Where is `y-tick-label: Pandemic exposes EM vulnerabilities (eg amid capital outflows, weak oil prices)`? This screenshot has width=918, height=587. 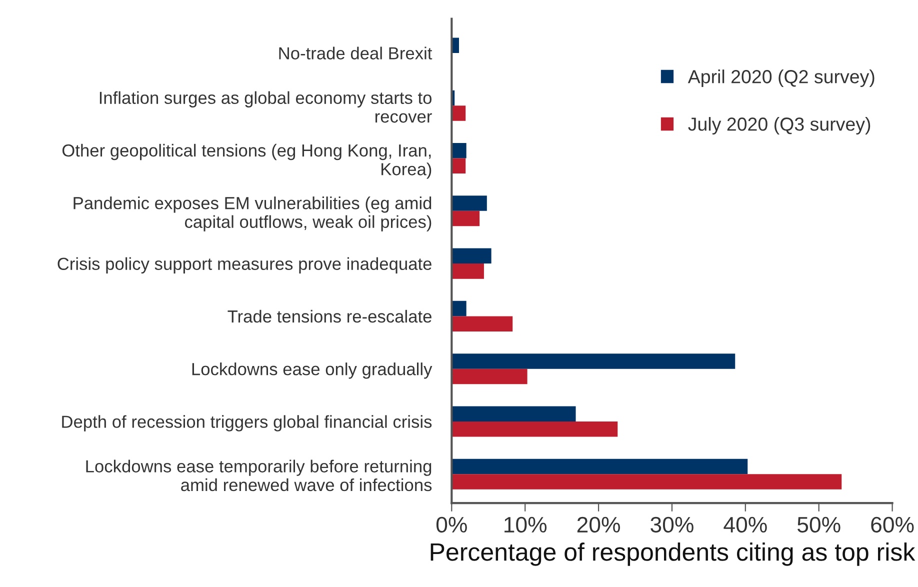
y-tick-label: Pandemic exposes EM vulnerabilities (eg amid capital outflows, weak oil prices) is located at coordinates (253, 214).